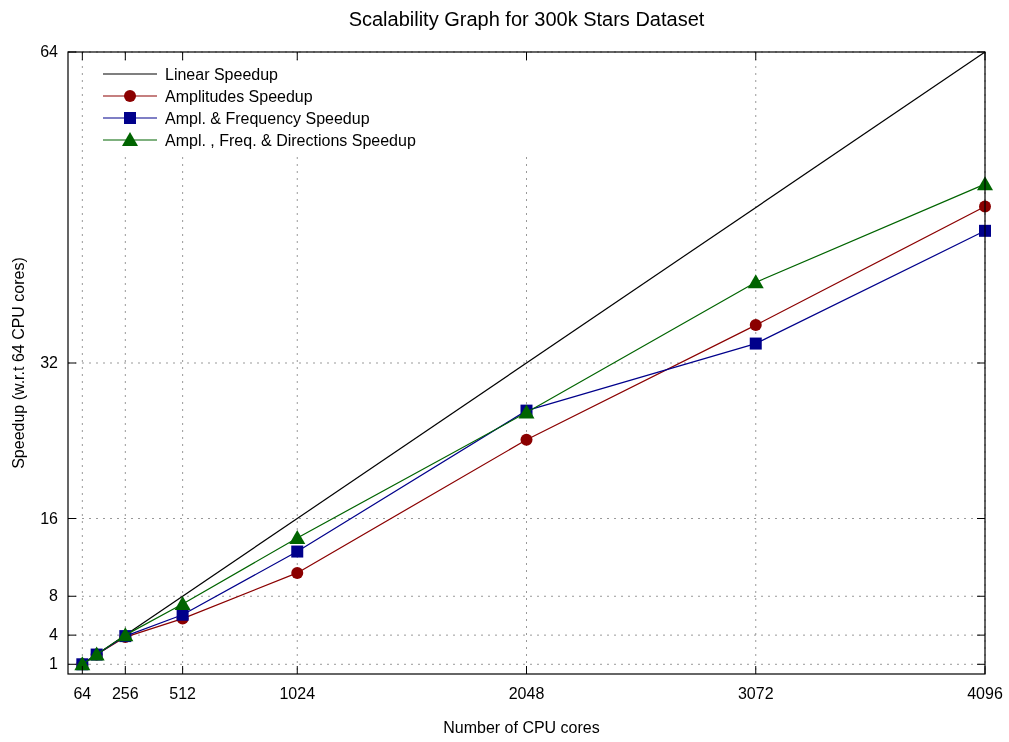 The image size is (1009, 742). Describe the element at coordinates (49, 362) in the screenshot. I see `y-tick-label: 32` at that location.